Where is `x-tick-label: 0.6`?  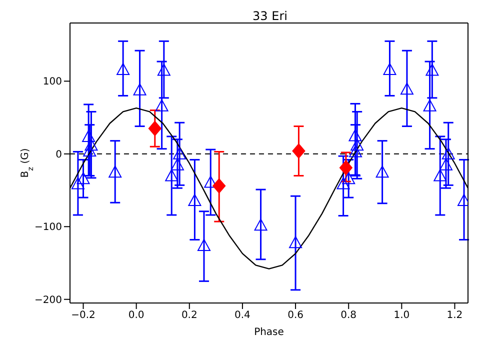 x-tick-label: 0.6 is located at coordinates (296, 316).